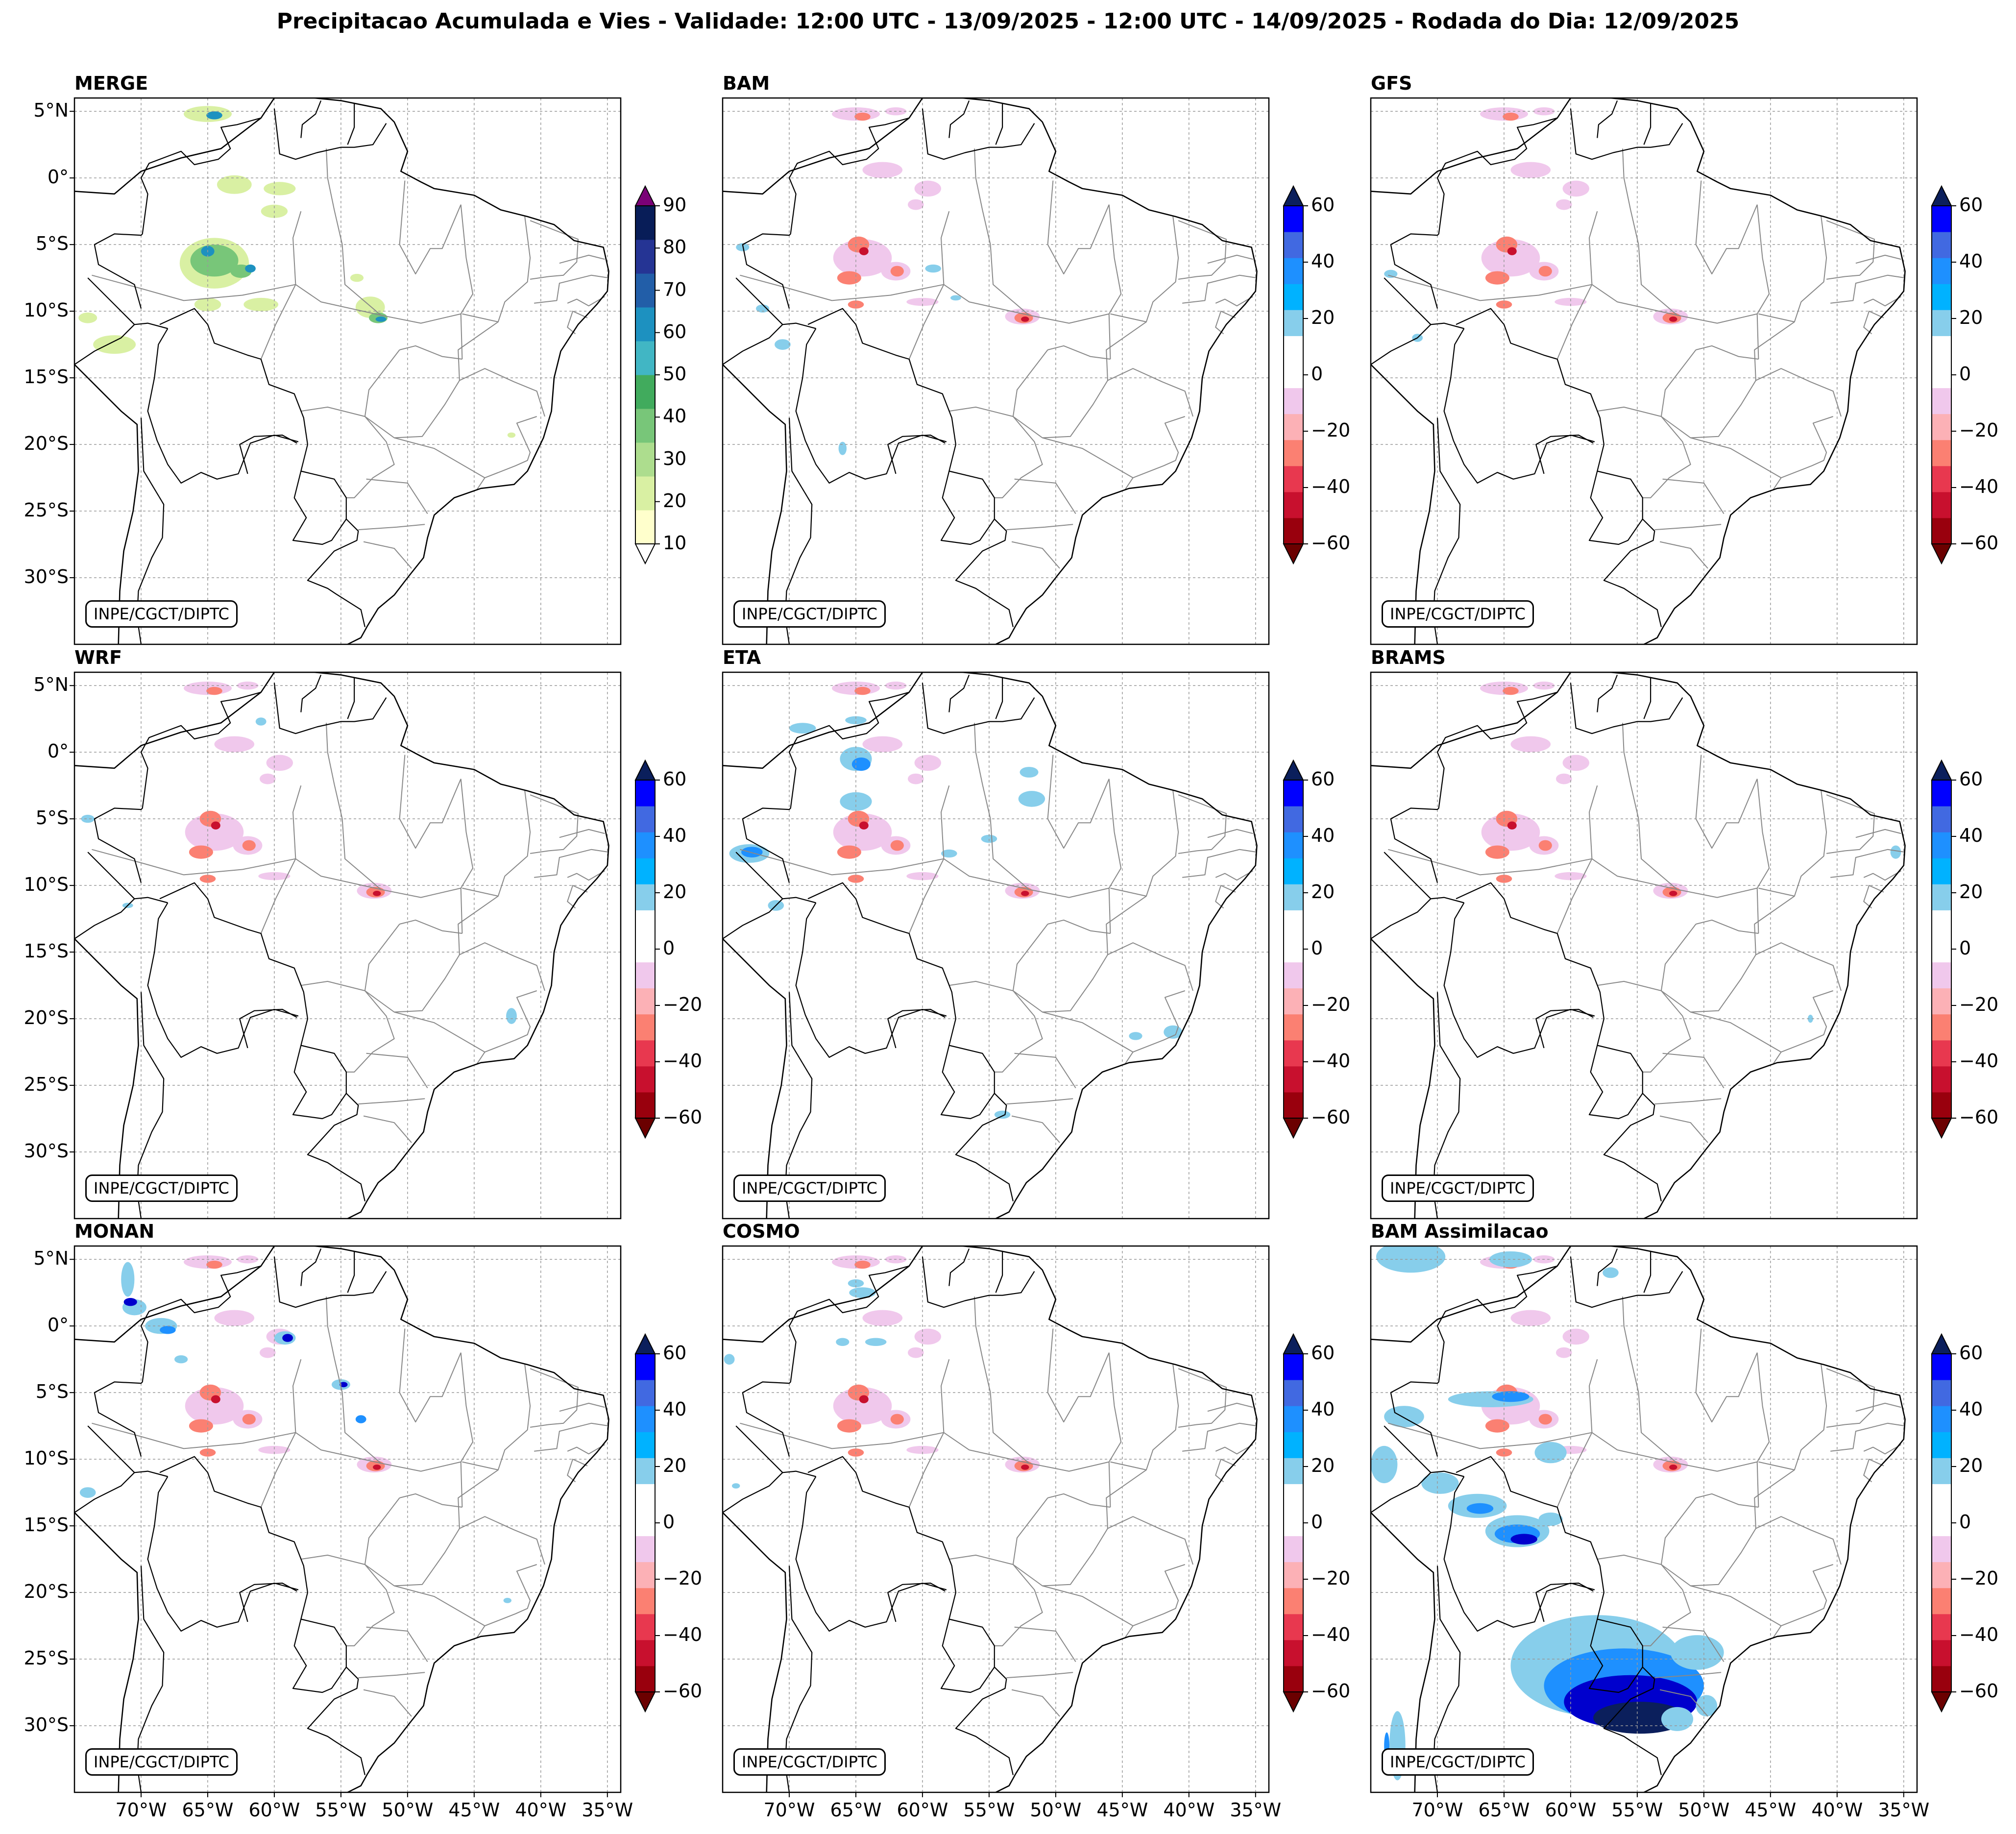 This screenshot has height=1834, width=2016. What do you see at coordinates (856, 1810) in the screenshot?
I see `lon-label: 65°W` at bounding box center [856, 1810].